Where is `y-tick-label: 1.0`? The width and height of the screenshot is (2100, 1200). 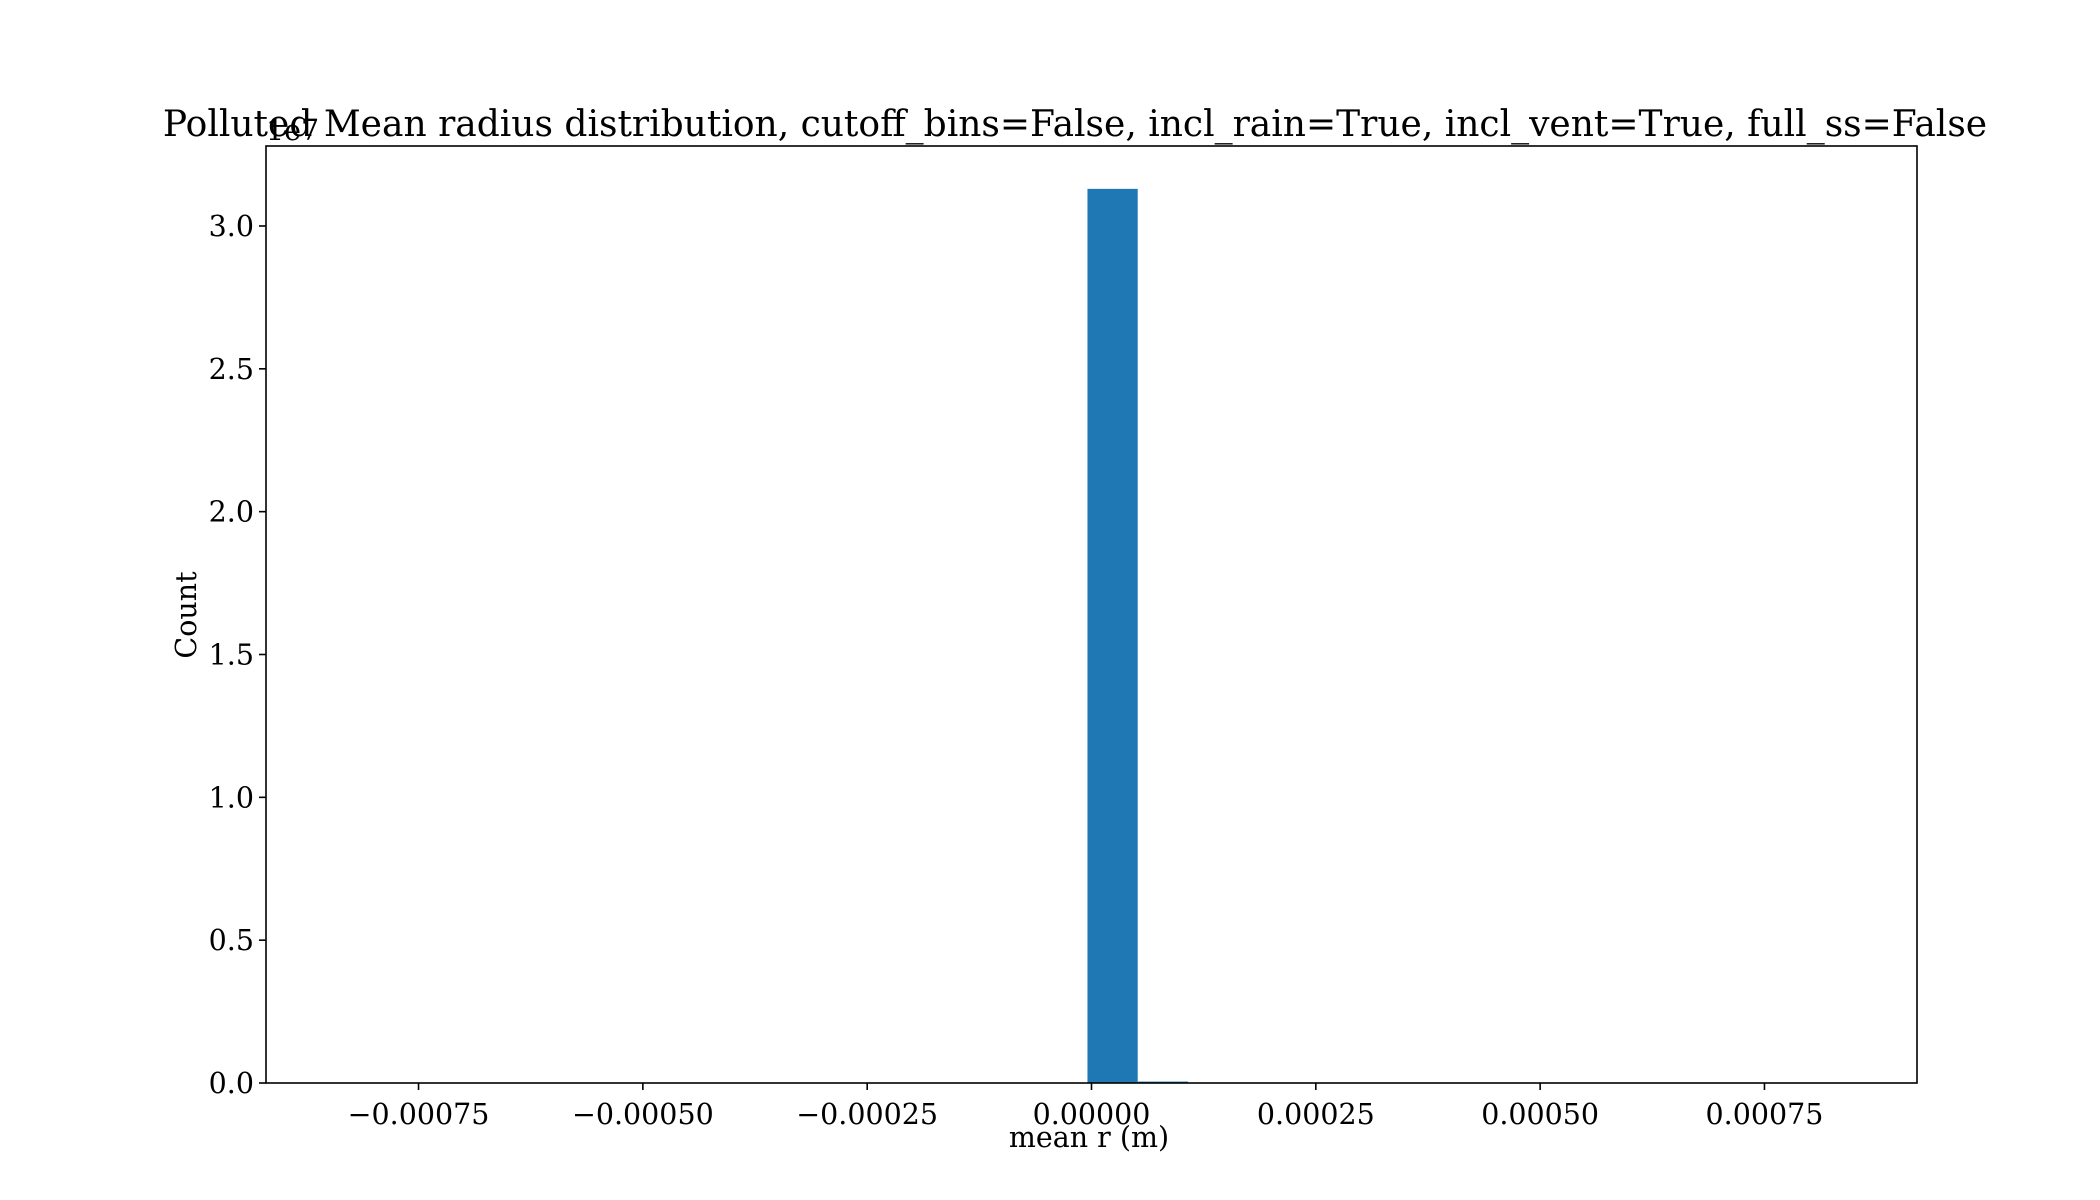 y-tick-label: 1.0 is located at coordinates (231, 797).